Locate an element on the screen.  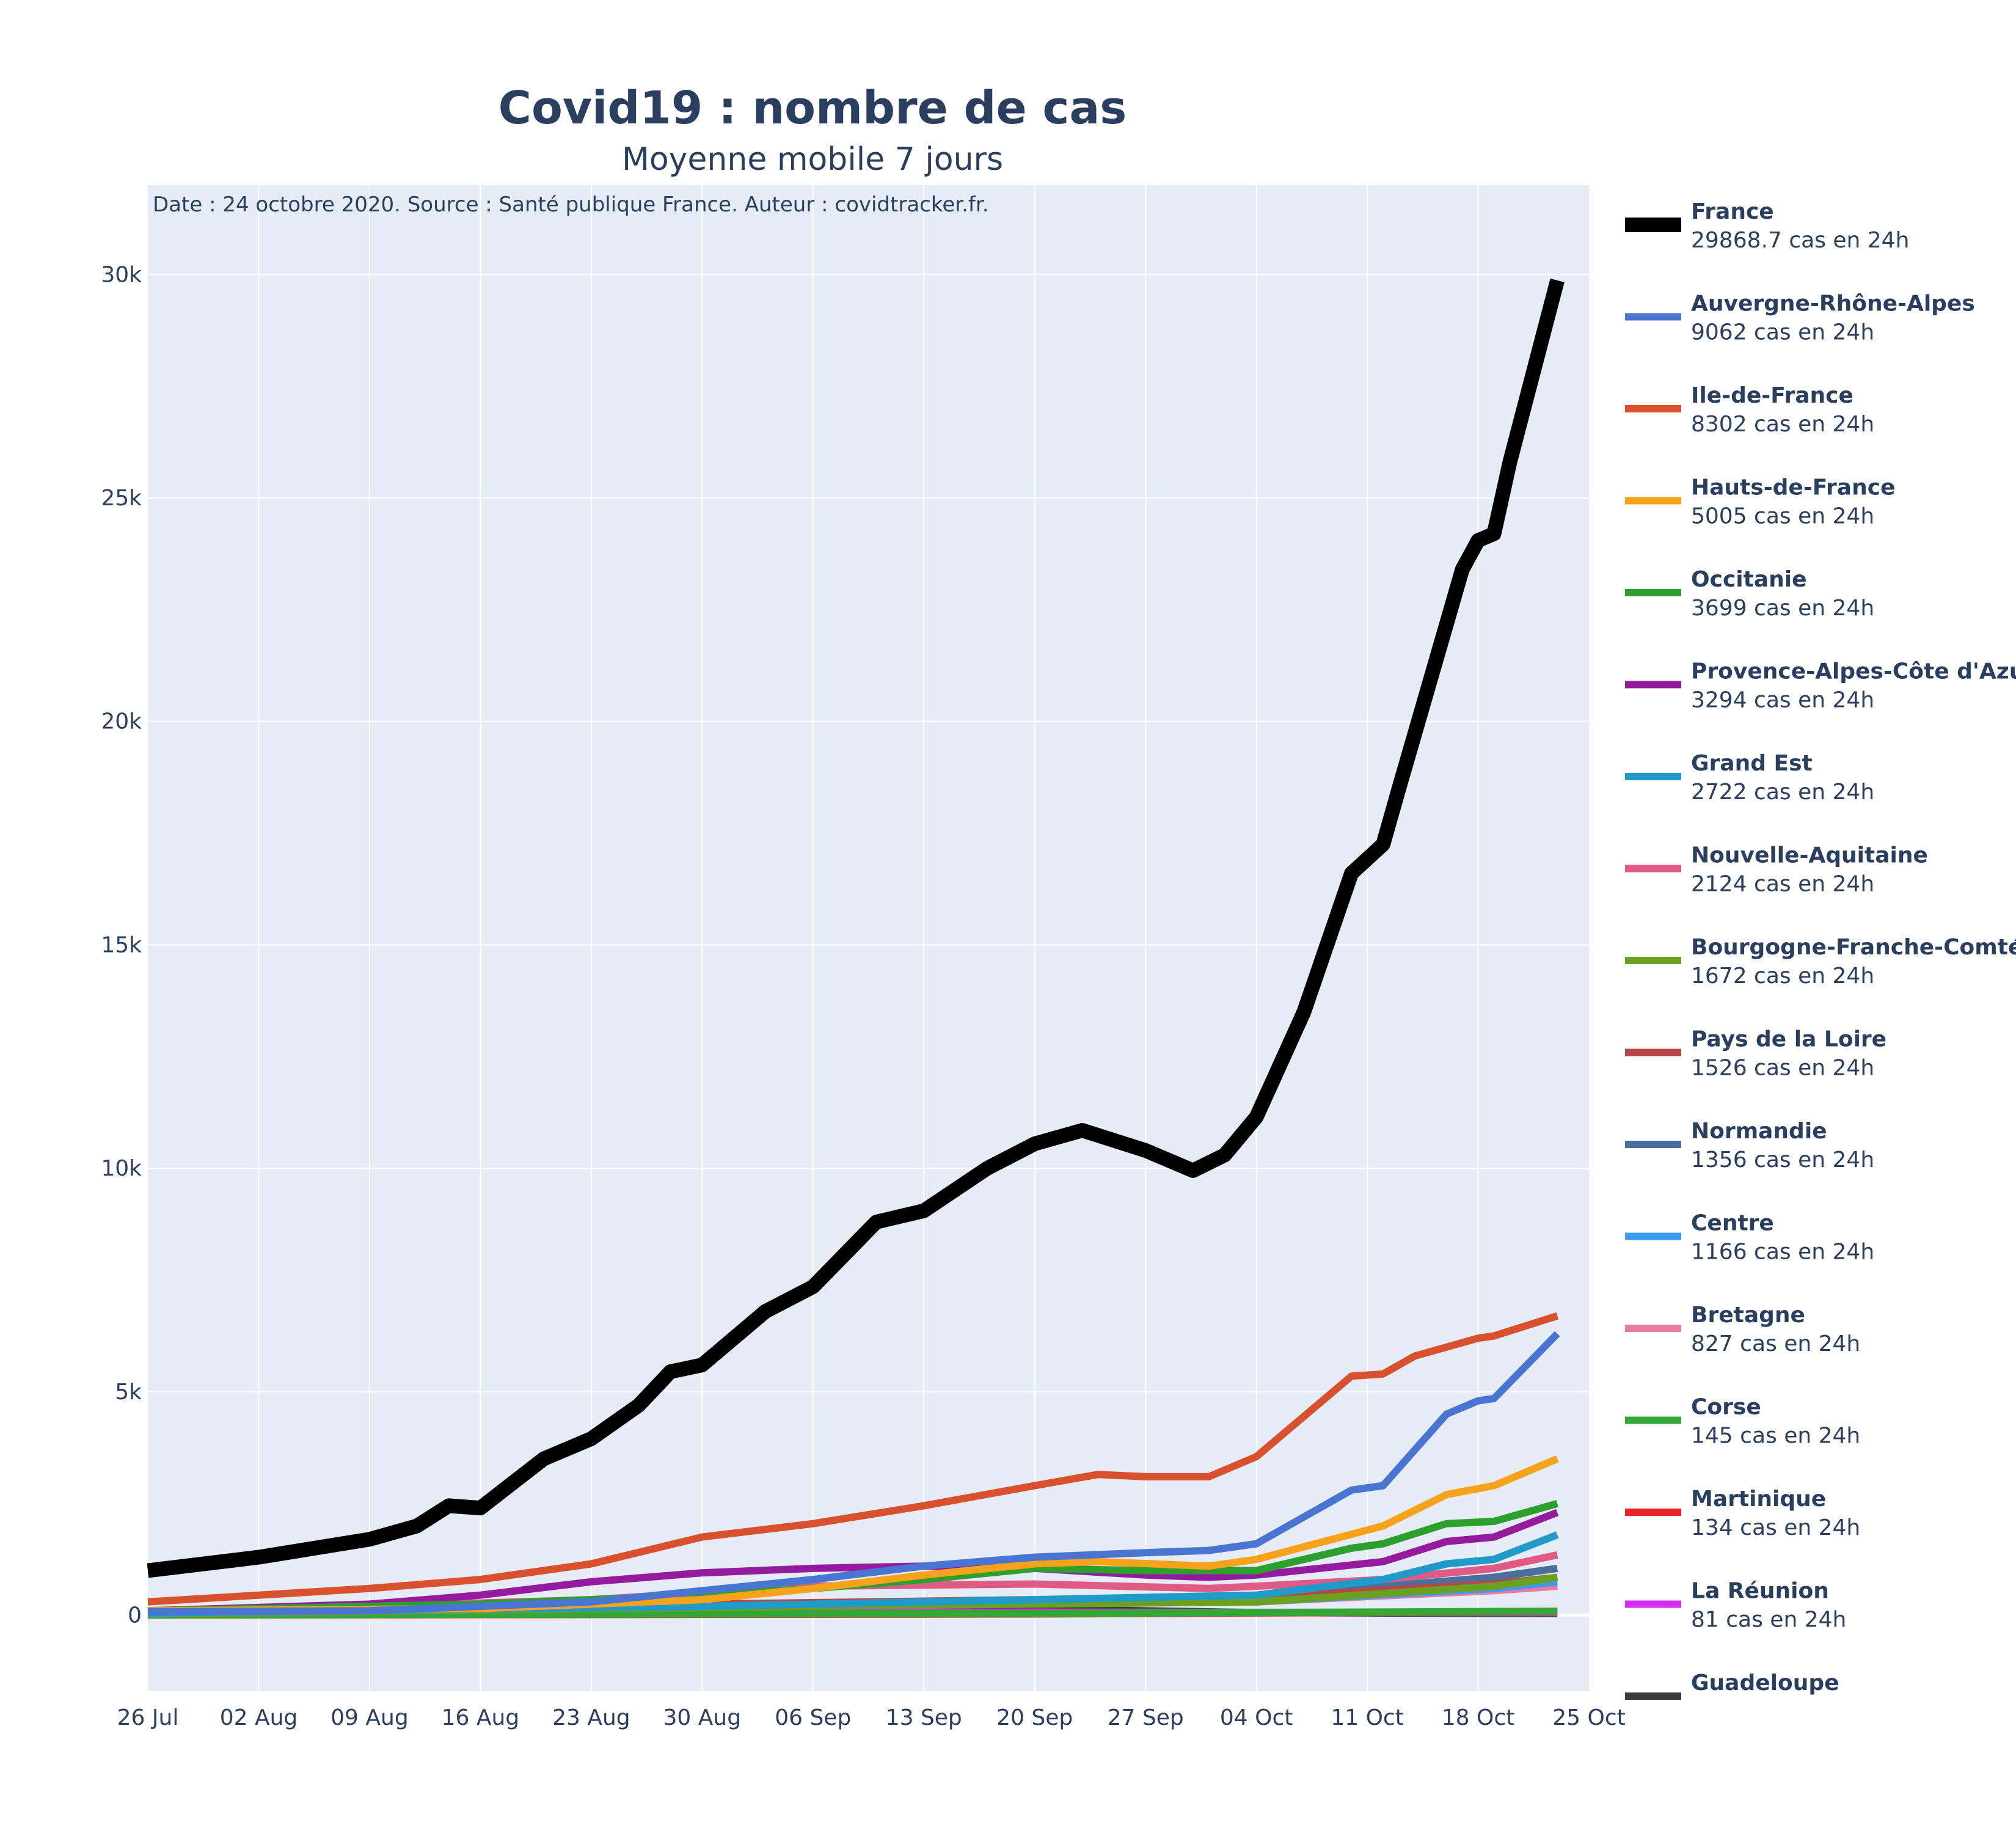
legend-value: 3294 cas en 24h is located at coordinates (1783, 700).